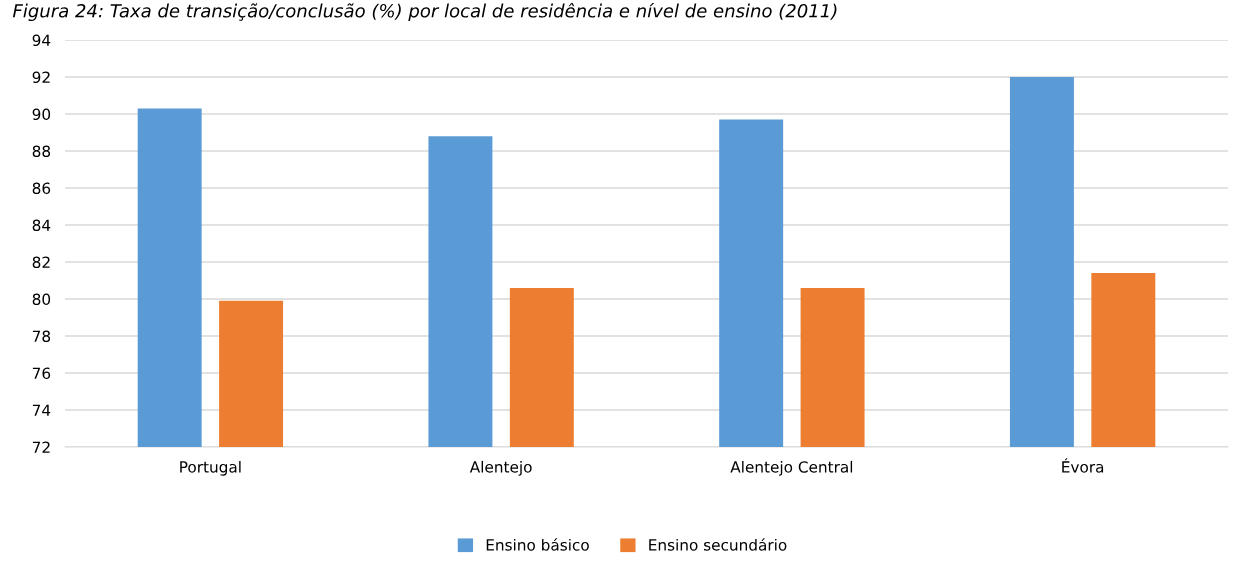 The height and width of the screenshot is (579, 1245). What do you see at coordinates (791, 468) in the screenshot?
I see `x-tick-label: Alentejo Central` at bounding box center [791, 468].